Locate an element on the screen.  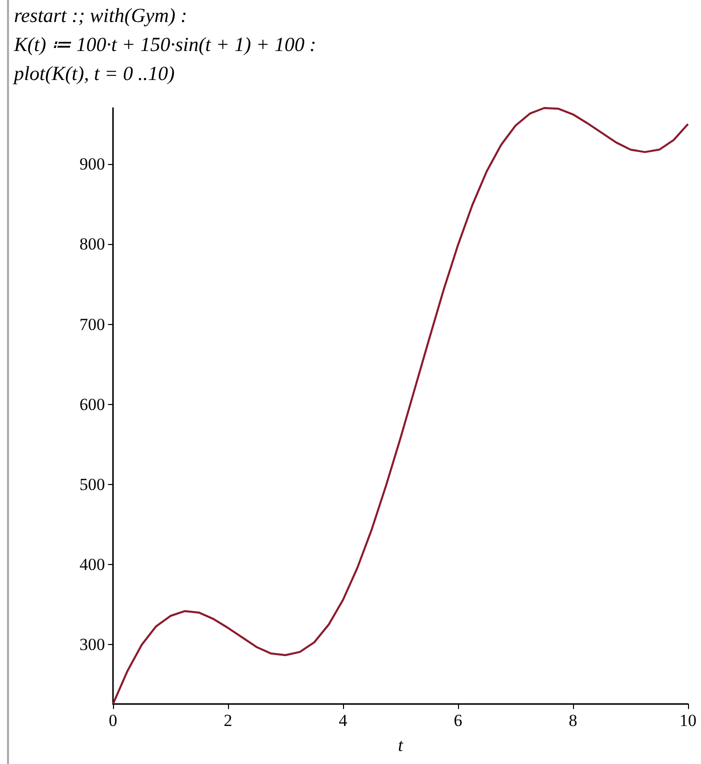
y-tick-label: 500 is located at coordinates (92, 484).